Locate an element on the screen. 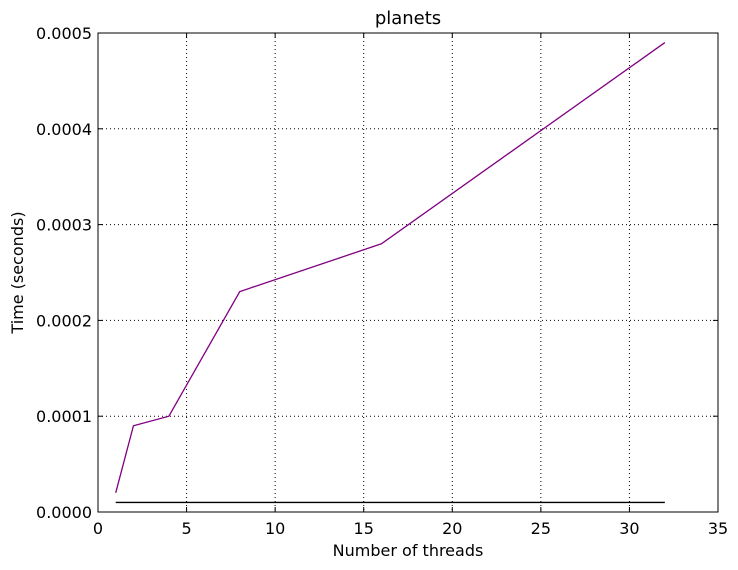 This screenshot has height=570, width=738. y-axis-label: Time (seconds) is located at coordinates (17, 272).